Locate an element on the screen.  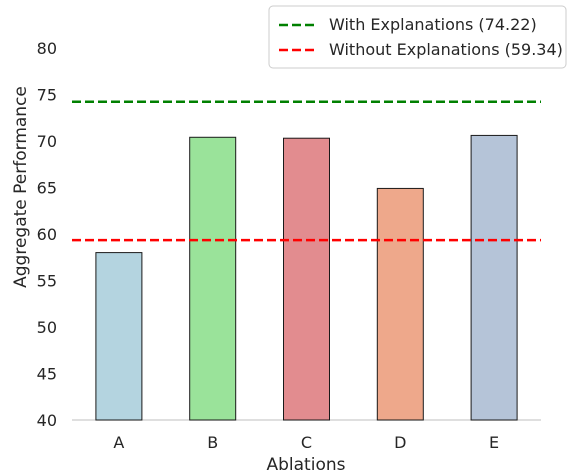
x-tick-label: C is located at coordinates (306, 442).